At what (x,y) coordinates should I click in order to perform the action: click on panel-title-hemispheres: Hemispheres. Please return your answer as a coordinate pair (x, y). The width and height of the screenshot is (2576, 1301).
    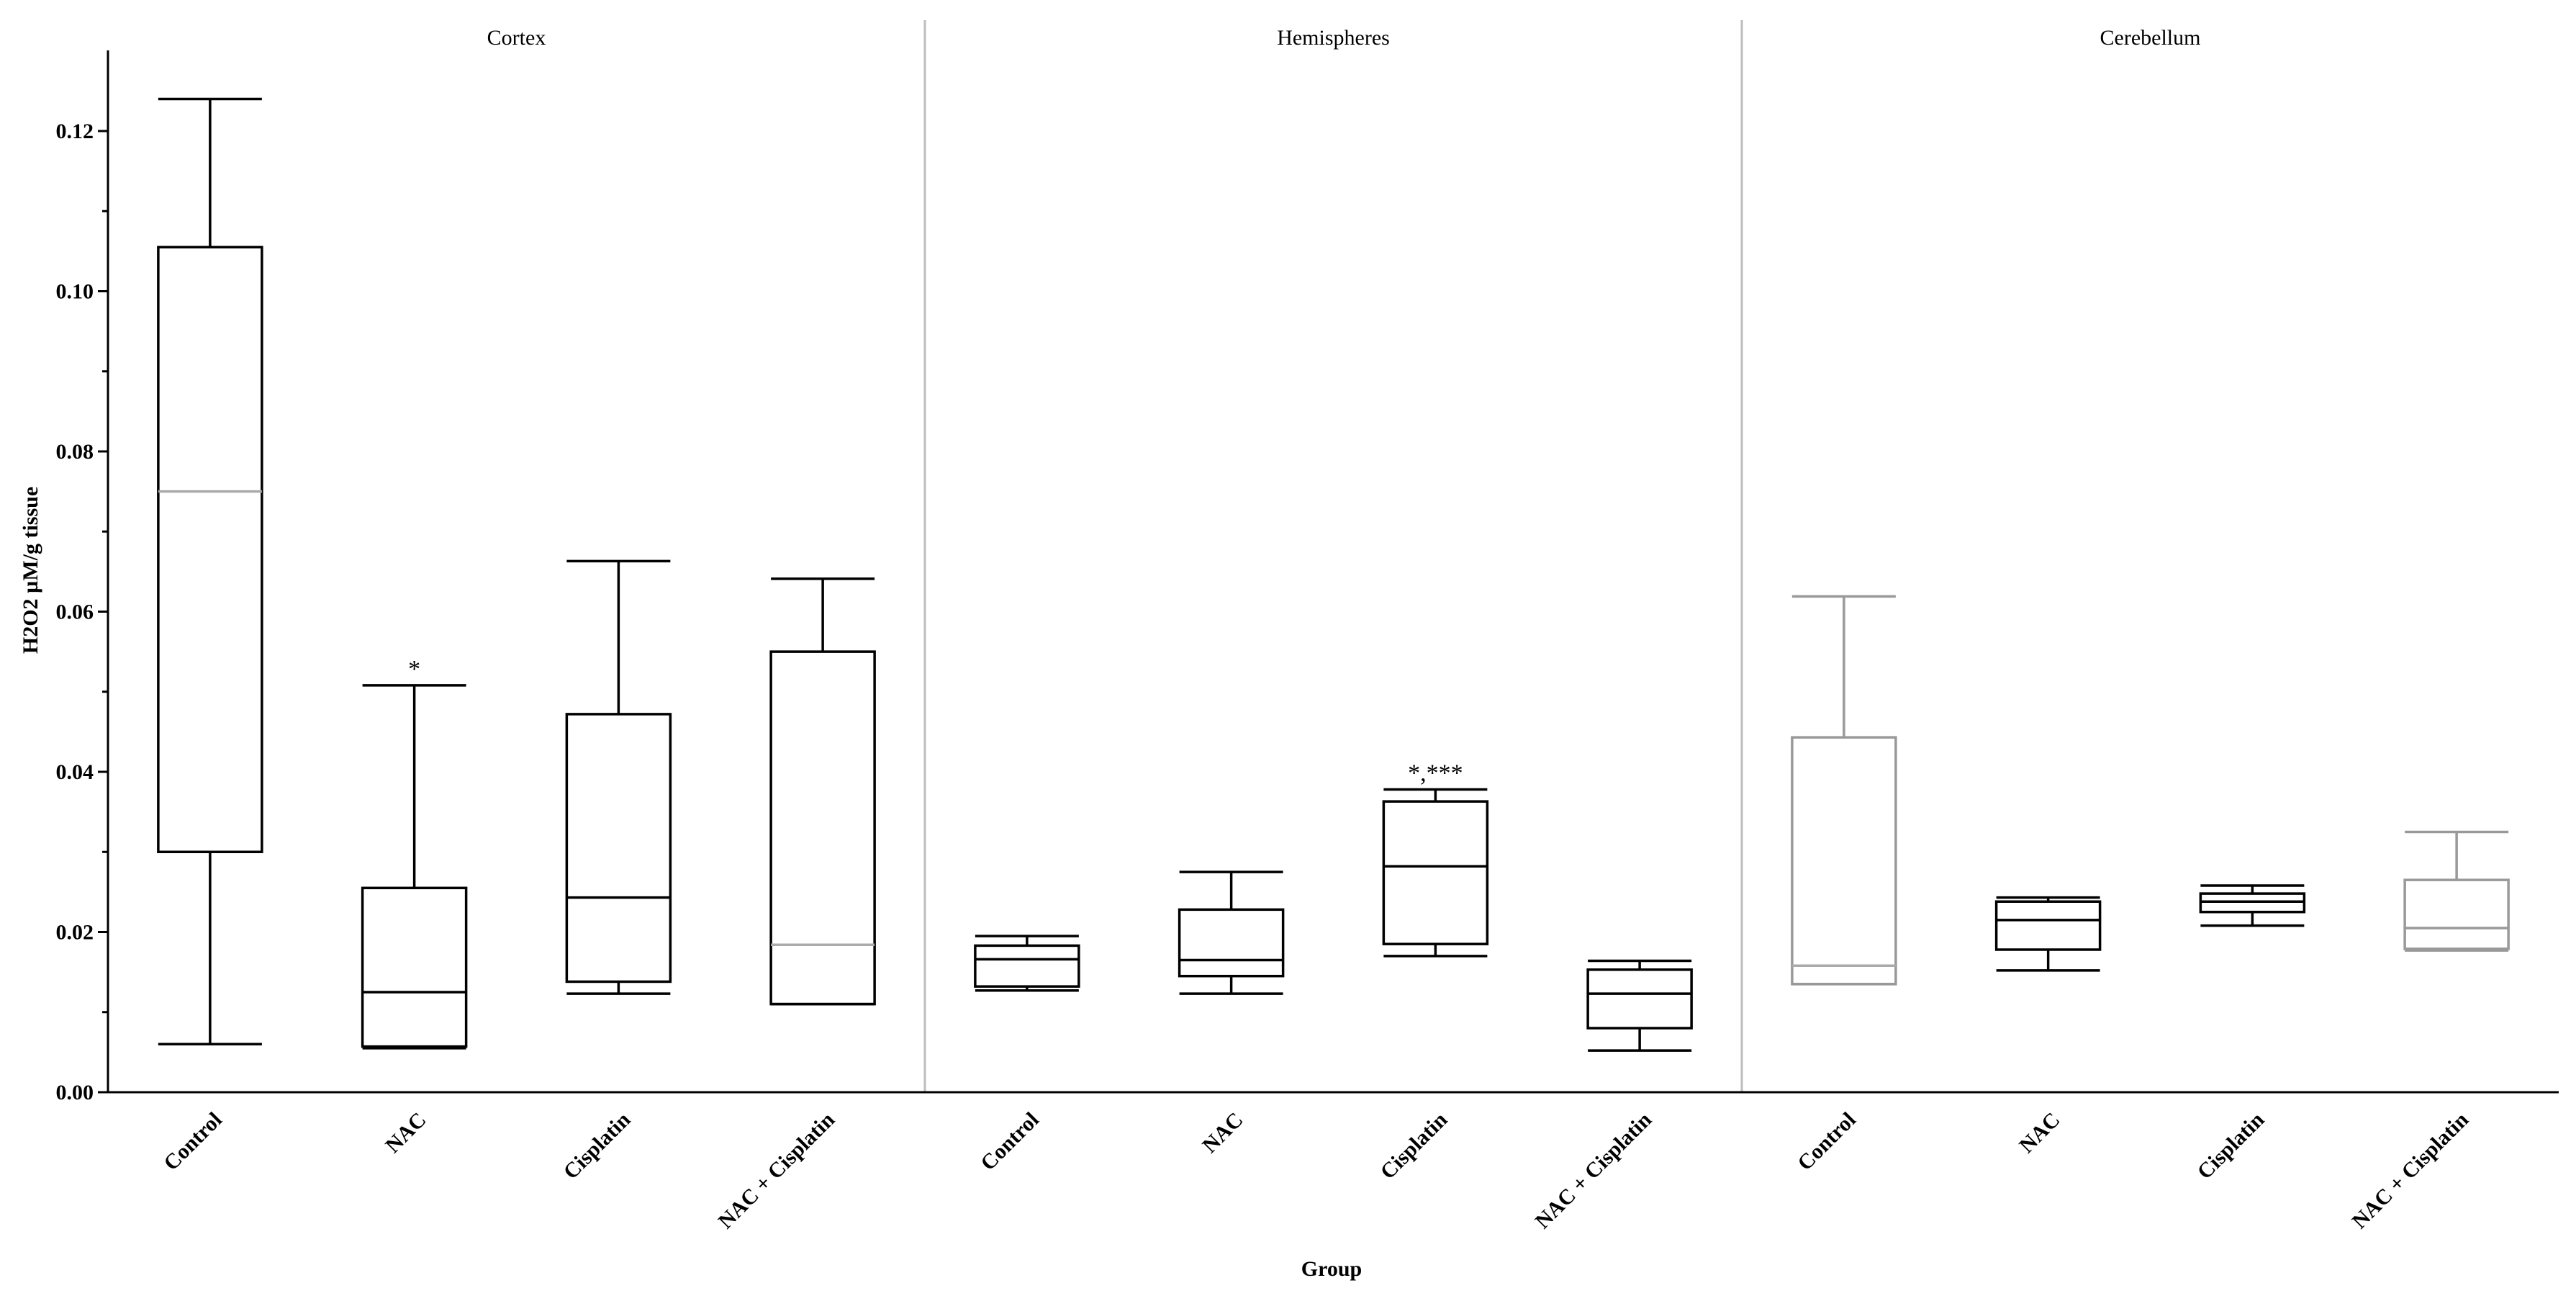
    Looking at the image, I should click on (1333, 38).